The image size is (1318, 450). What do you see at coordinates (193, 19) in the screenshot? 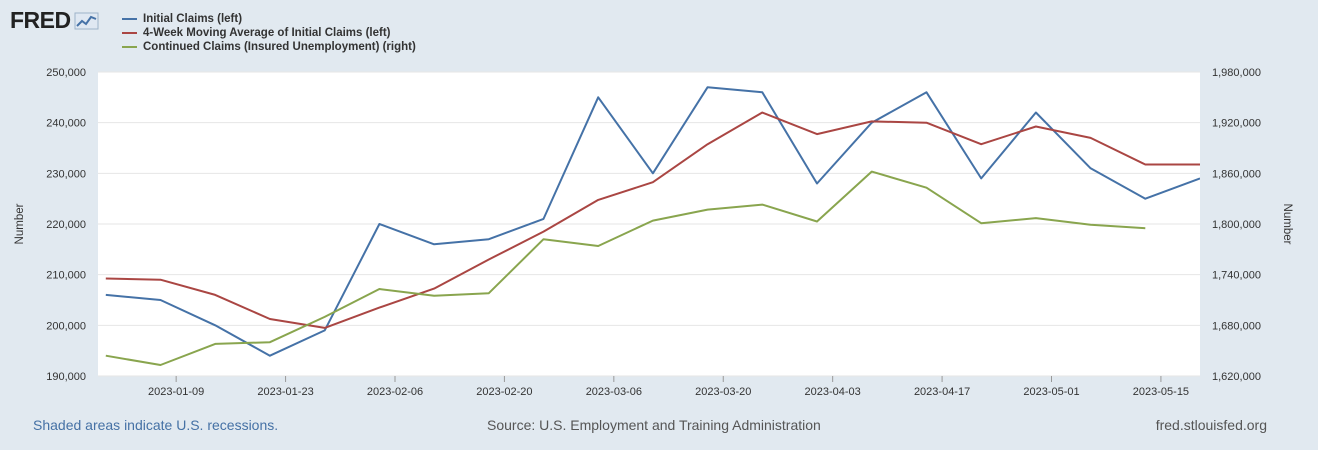
I see `legend-label-initial-claims: Initial Claims (left)` at bounding box center [193, 19].